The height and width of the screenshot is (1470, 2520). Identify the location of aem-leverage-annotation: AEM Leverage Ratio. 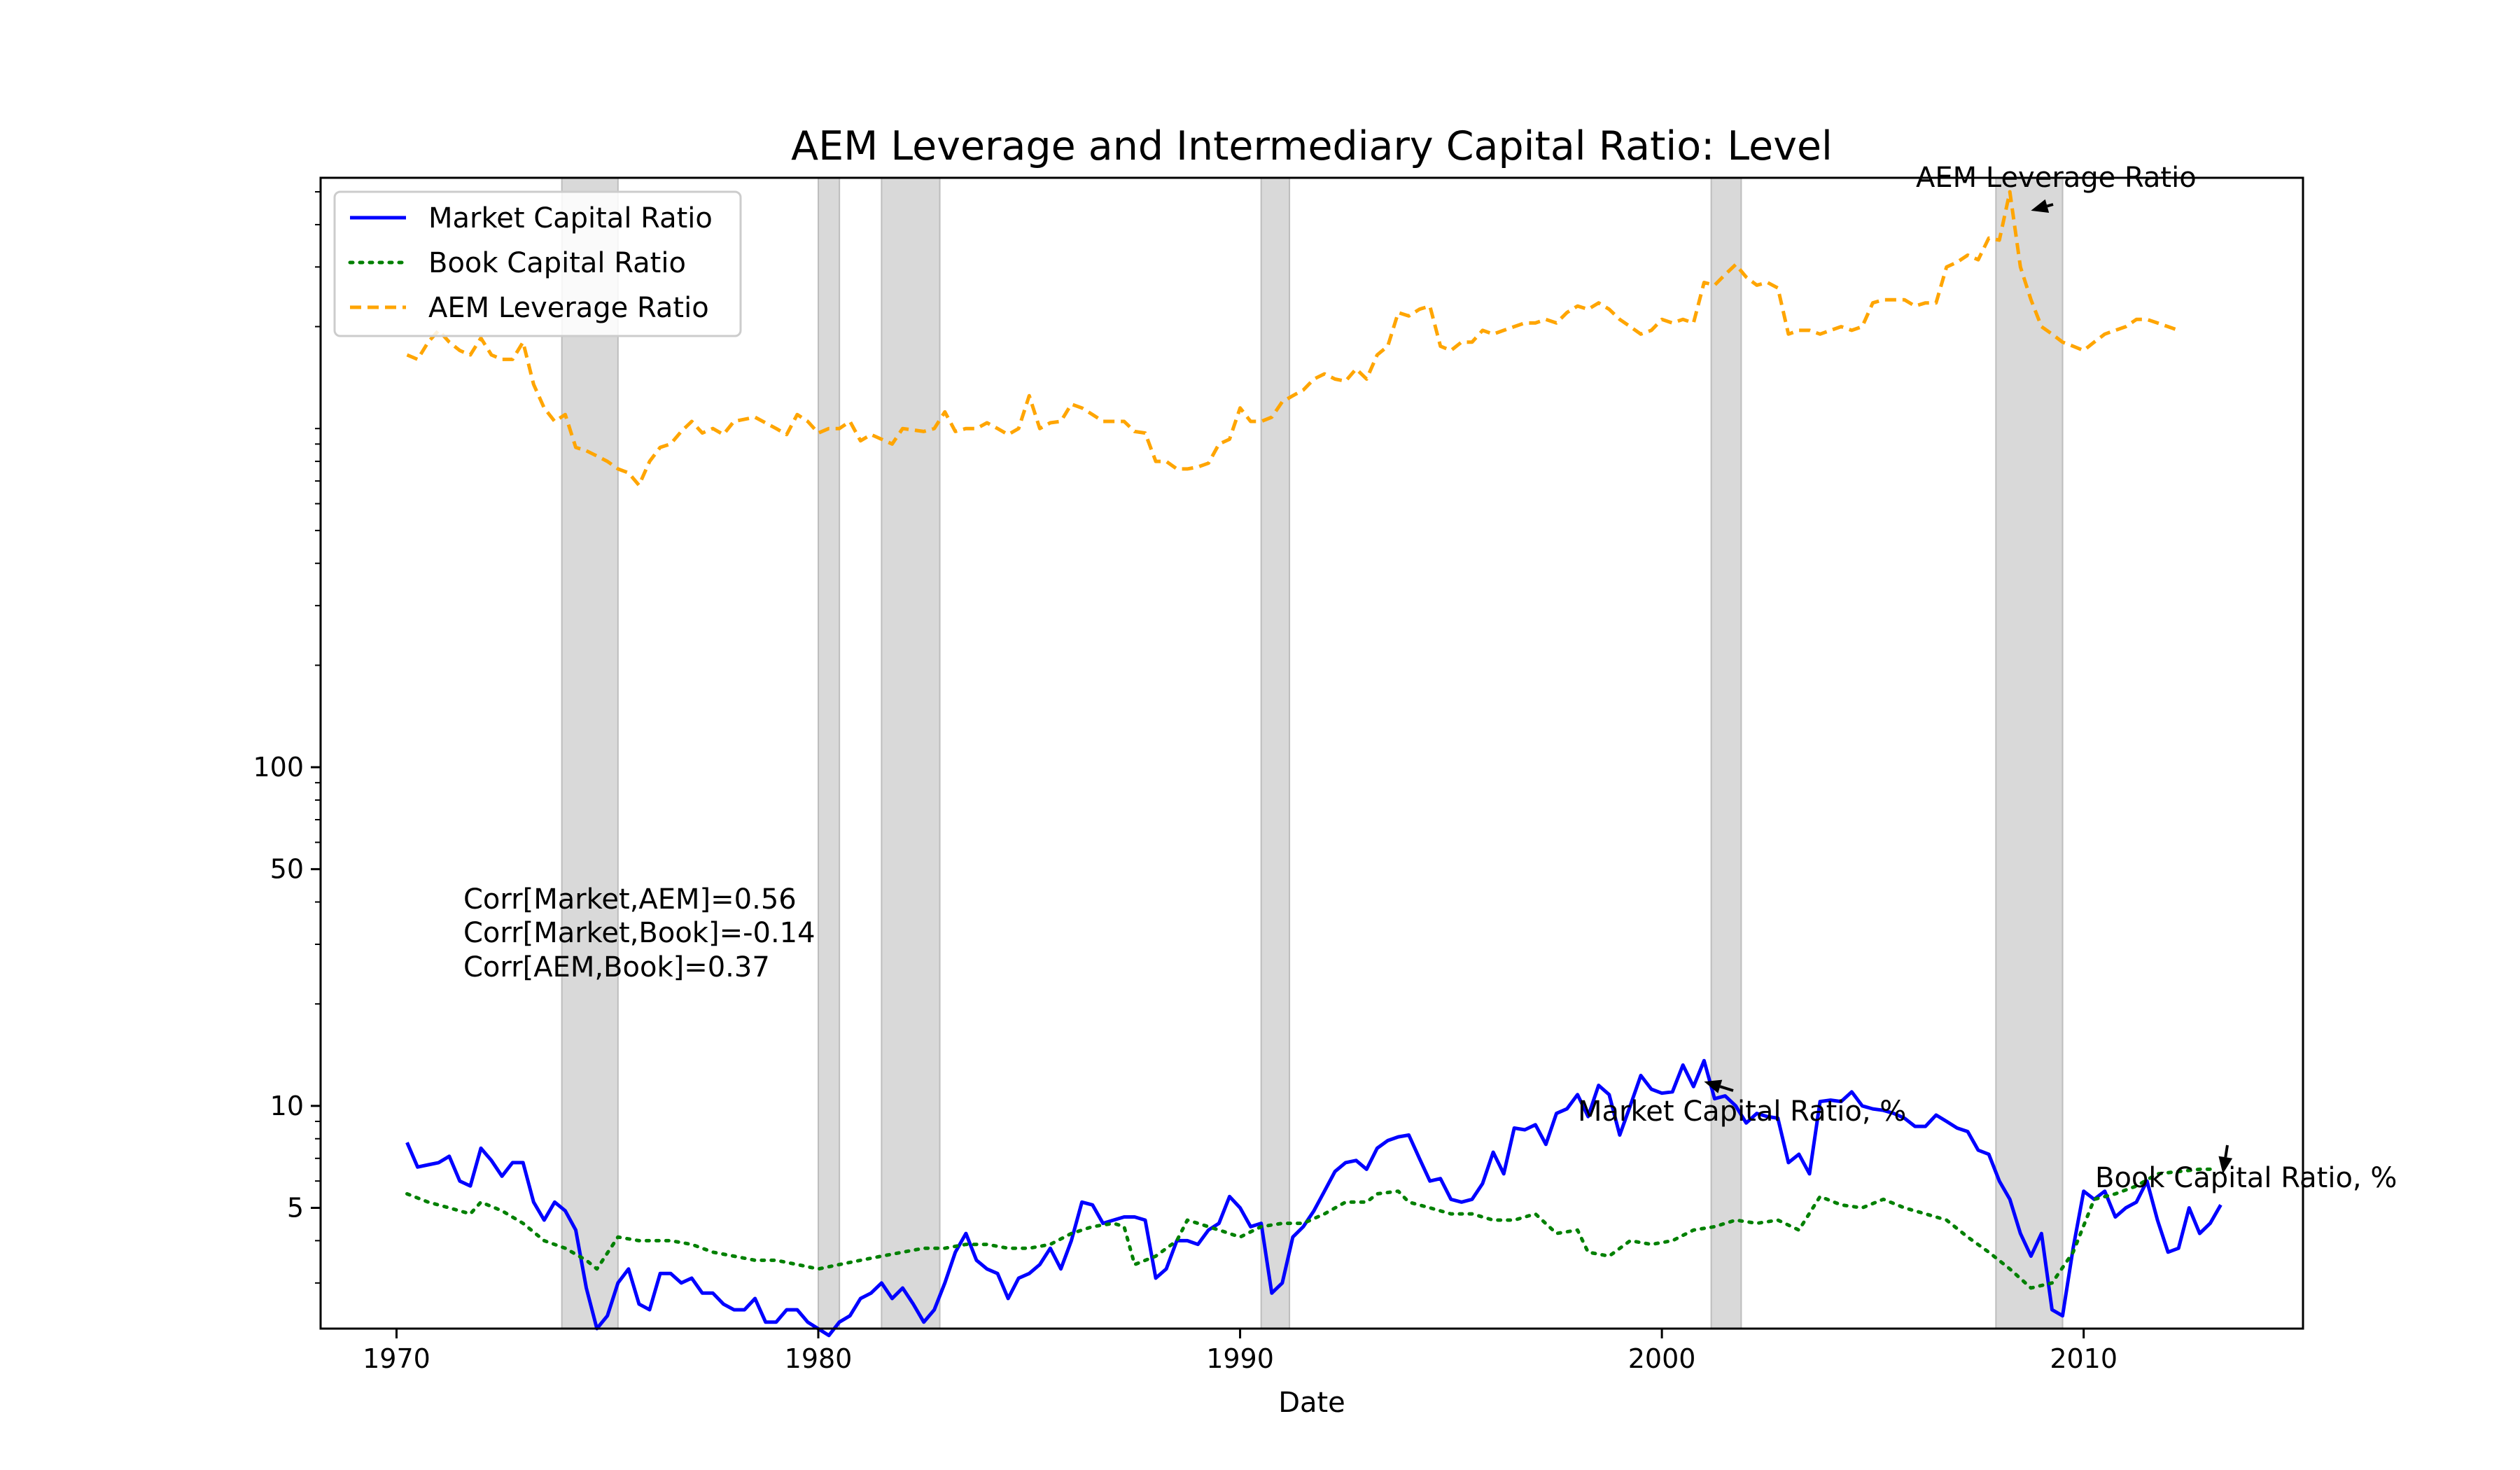
(2056, 178).